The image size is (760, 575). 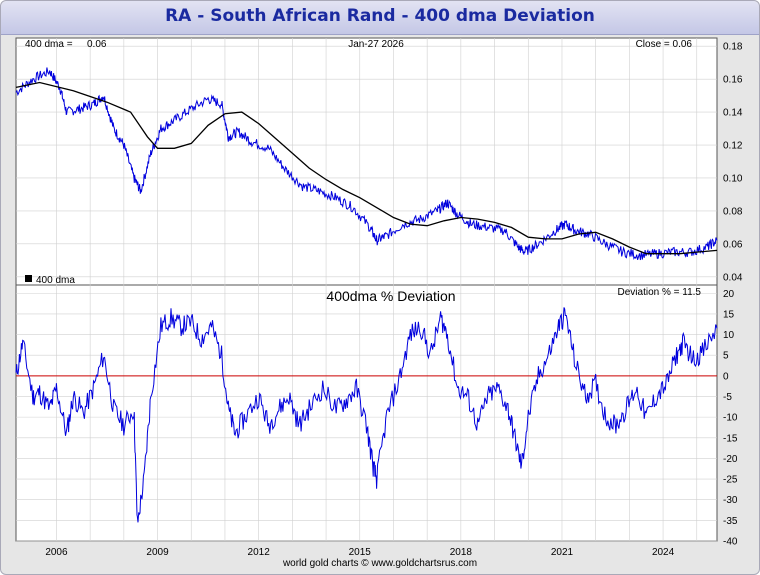 I want to click on legend-label-dma: 400 dma, so click(x=55, y=280).